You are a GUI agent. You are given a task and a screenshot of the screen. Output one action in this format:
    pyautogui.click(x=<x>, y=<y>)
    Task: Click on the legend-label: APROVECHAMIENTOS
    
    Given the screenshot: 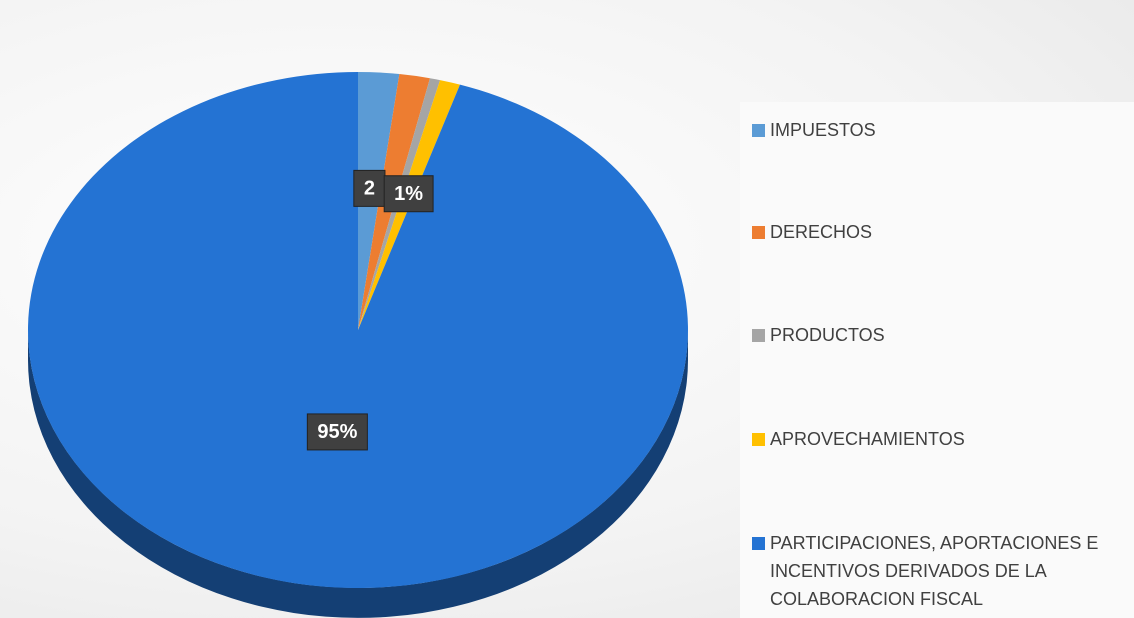 What is the action you would take?
    pyautogui.click(x=867, y=439)
    